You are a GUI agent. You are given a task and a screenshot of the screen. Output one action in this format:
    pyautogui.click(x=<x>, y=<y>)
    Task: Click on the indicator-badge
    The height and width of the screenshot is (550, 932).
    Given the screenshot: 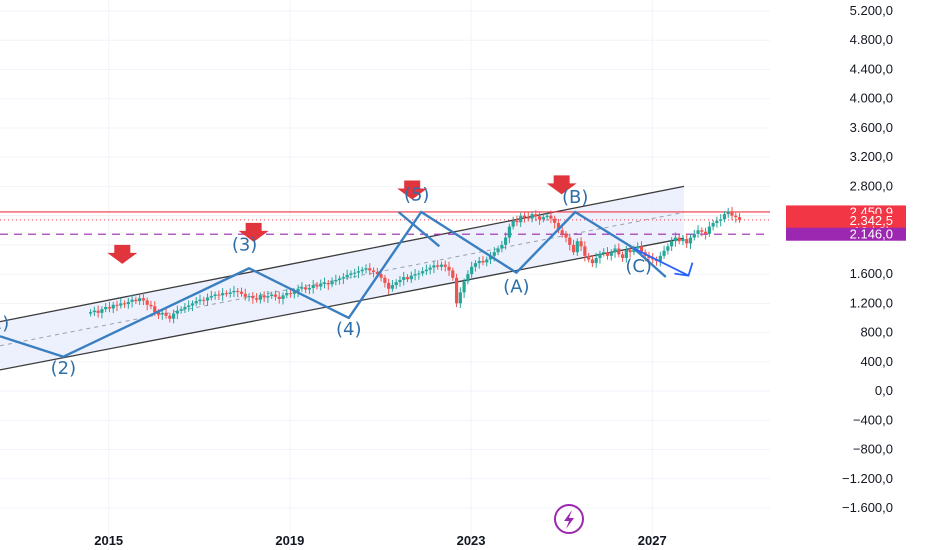 What is the action you would take?
    pyautogui.click(x=569, y=519)
    